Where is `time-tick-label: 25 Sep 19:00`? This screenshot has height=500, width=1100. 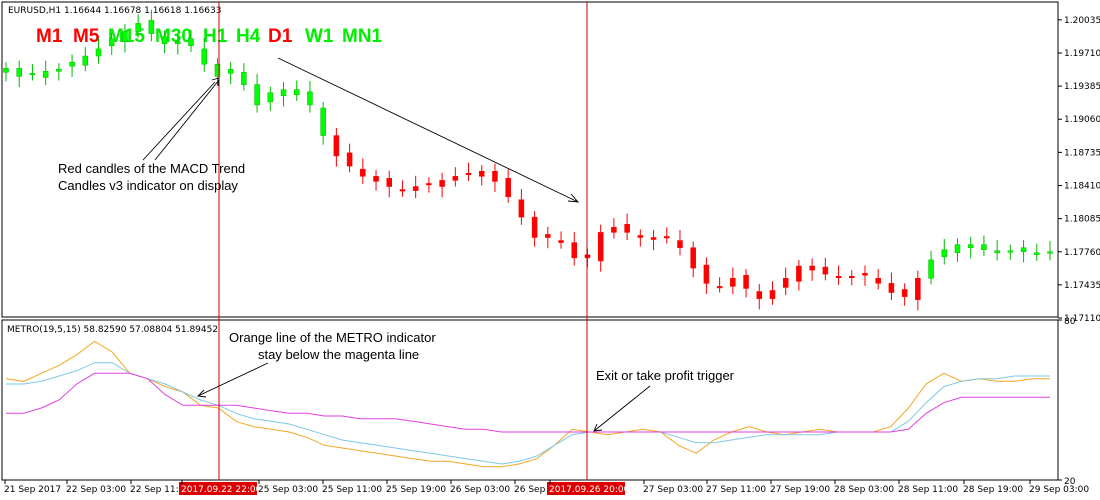
time-tick-label: 25 Sep 19:00 is located at coordinates (416, 490).